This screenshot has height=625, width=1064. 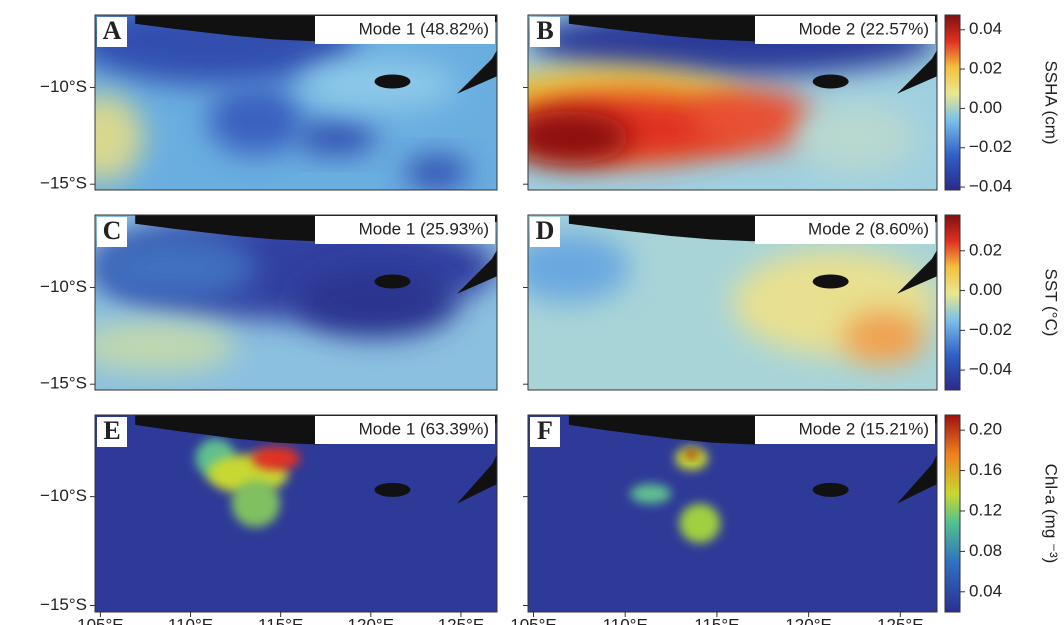 I want to click on panel-title: Mode 1 (25.93%), so click(x=424, y=228).